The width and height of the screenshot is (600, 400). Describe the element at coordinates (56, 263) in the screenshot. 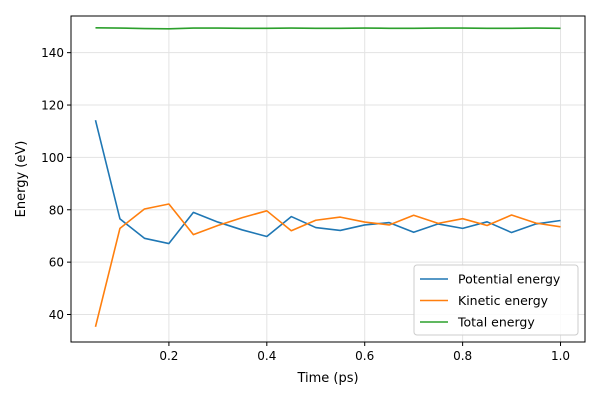

I see `y-tick-label: 60` at that location.